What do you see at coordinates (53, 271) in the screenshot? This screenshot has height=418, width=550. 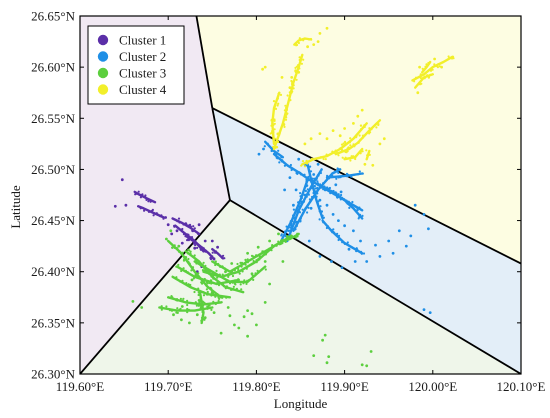 I see `y-tick-label: 26.40°N` at bounding box center [53, 271].